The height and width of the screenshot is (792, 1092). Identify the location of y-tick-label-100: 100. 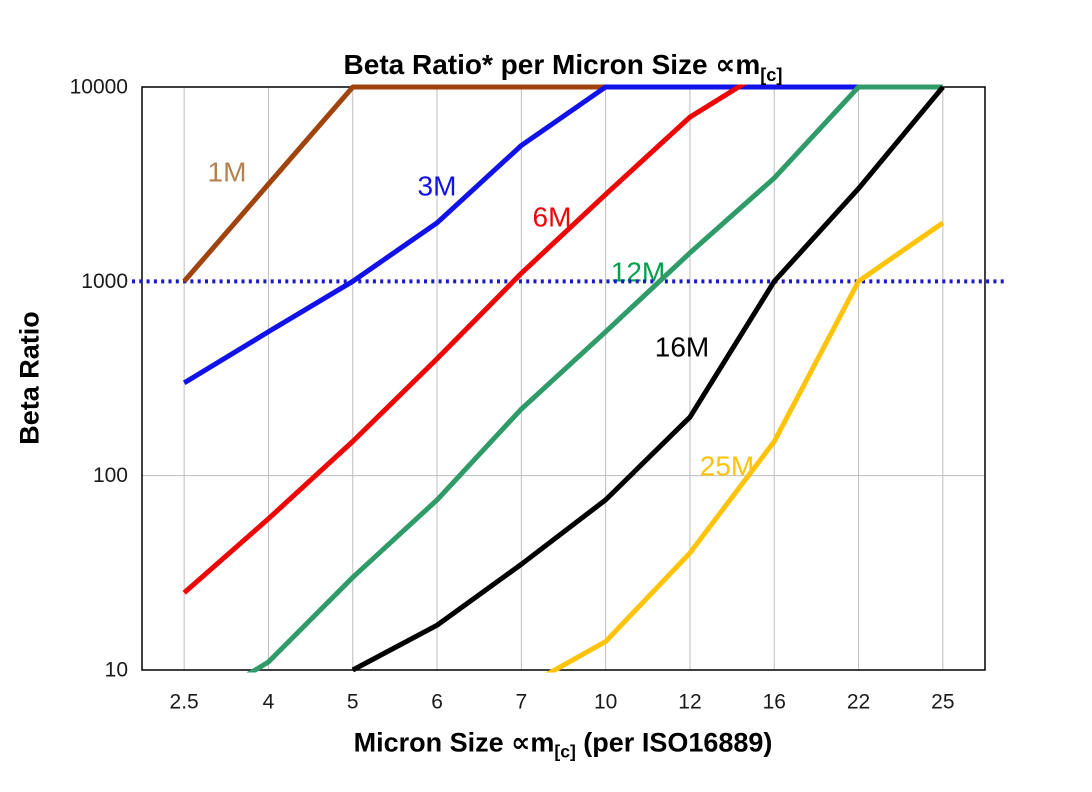
(110, 475).